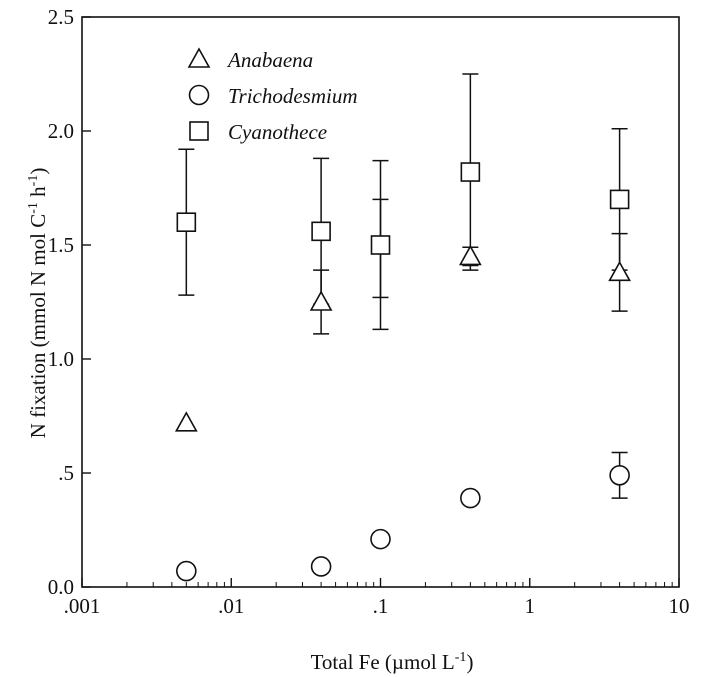 Image resolution: width=704 pixels, height=677 pixels. What do you see at coordinates (381, 606) in the screenshot?
I see `x-tick-label: .1` at bounding box center [381, 606].